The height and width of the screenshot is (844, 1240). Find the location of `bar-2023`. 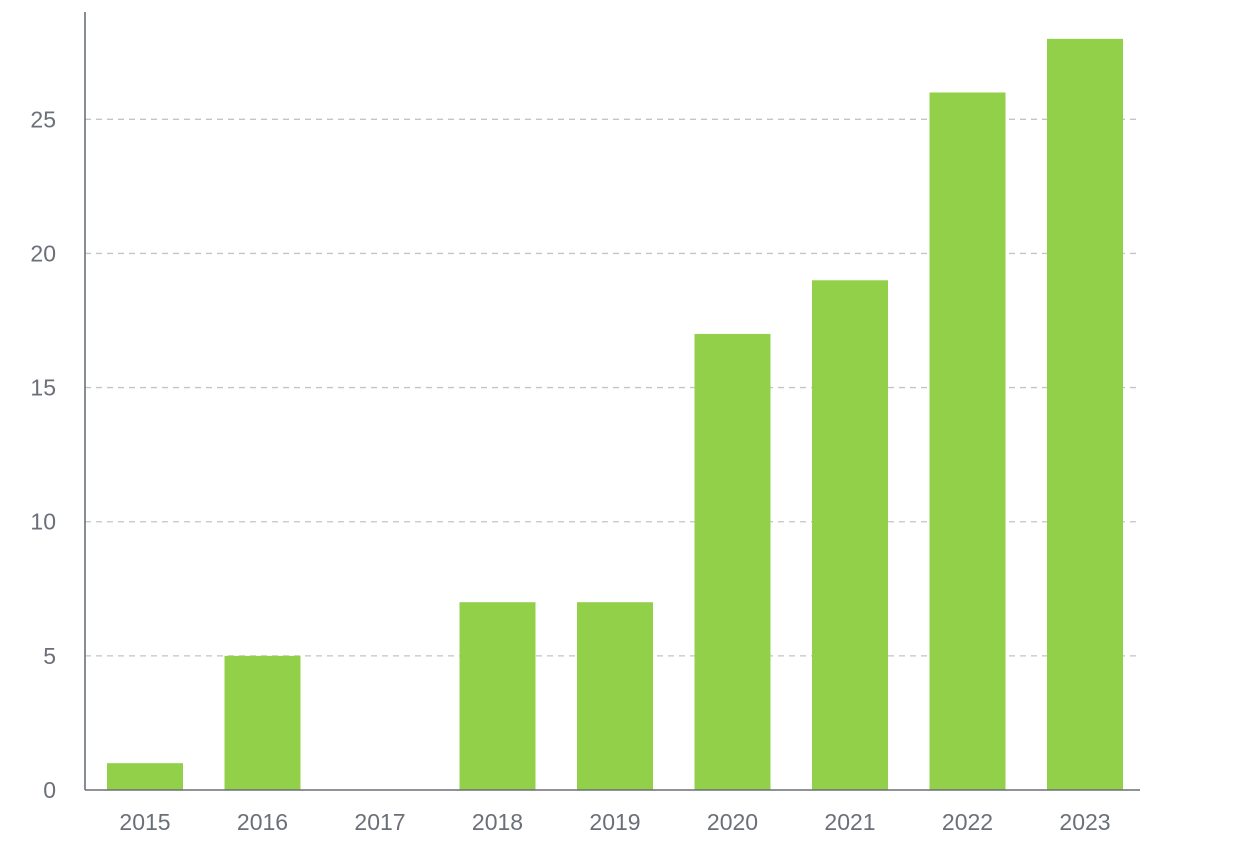

bar-2023 is located at coordinates (1085, 414).